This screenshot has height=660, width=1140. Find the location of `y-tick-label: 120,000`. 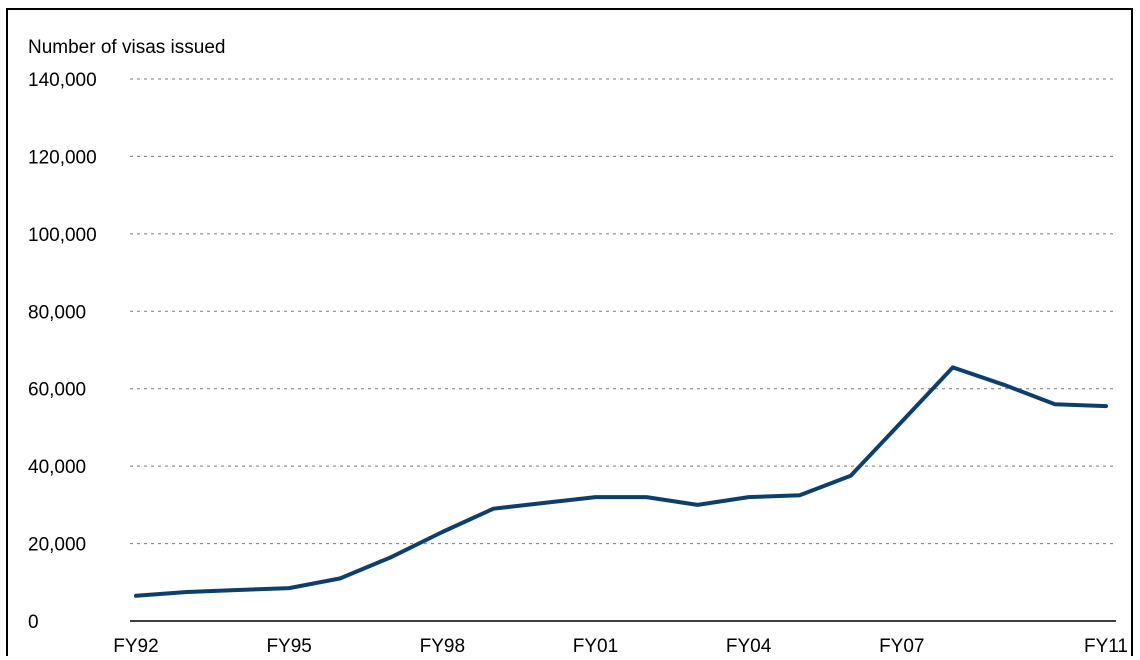

y-tick-label: 120,000 is located at coordinates (62, 157).